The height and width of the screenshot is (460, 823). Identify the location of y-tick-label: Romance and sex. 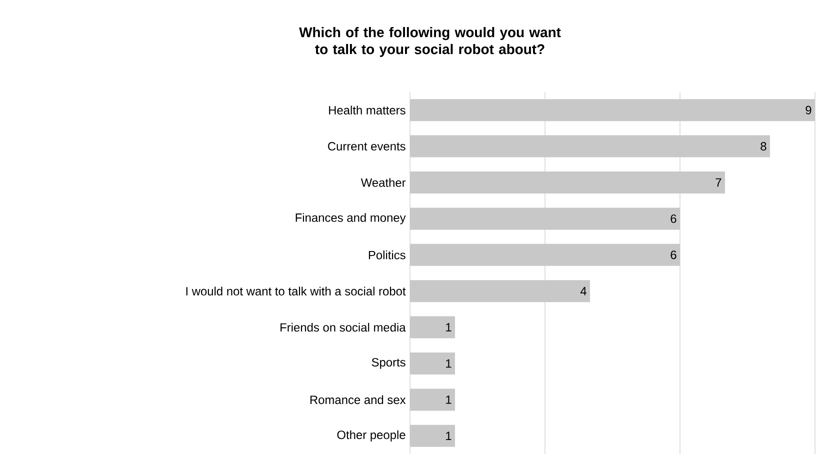
(358, 399).